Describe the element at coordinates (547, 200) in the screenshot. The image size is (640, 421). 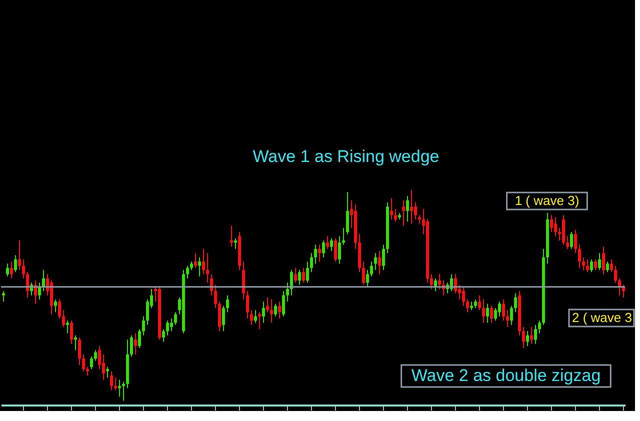
I see `annotation: 1 ( wave 3)` at that location.